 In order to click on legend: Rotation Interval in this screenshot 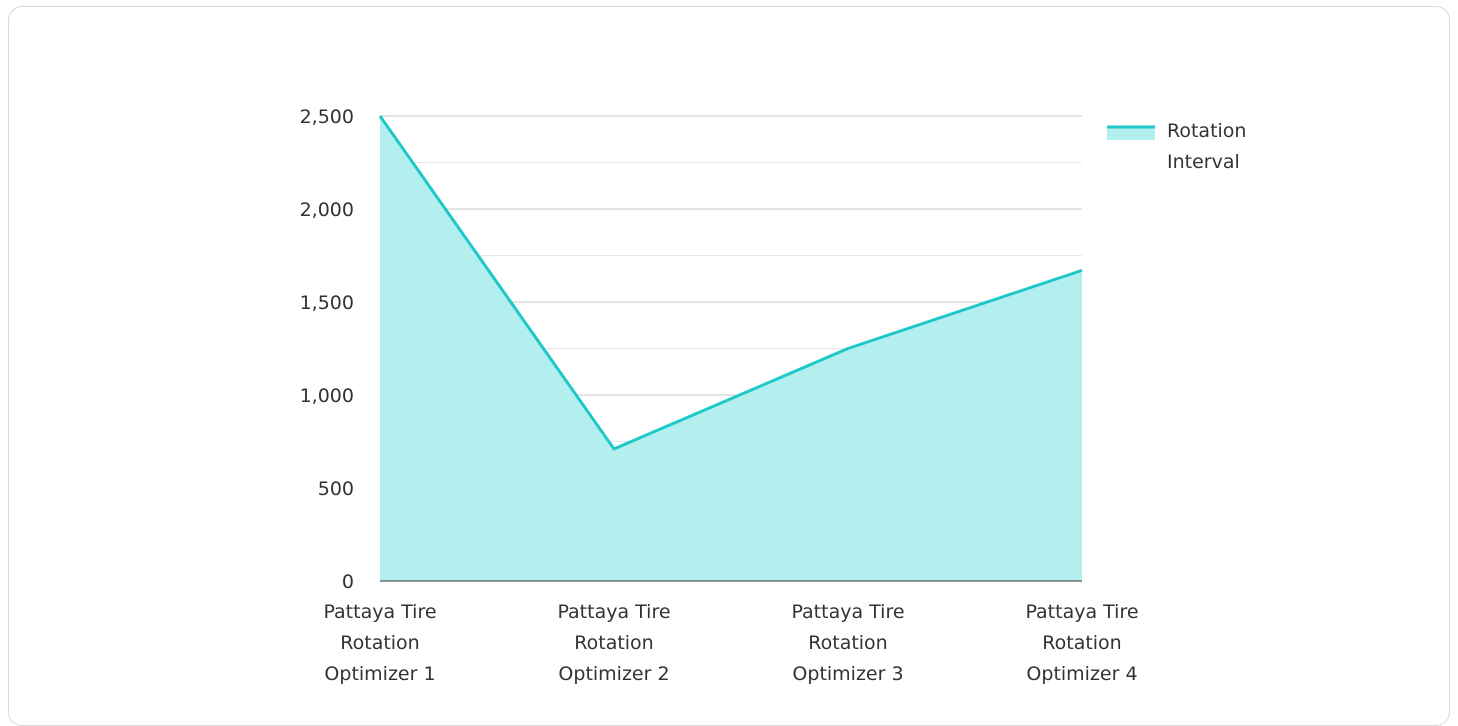, I will do `click(1180, 146)`.